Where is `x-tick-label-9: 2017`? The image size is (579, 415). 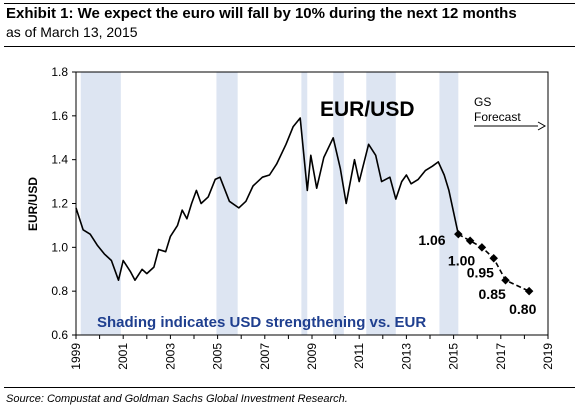 x-tick-label-9: 2017 is located at coordinates (501, 356).